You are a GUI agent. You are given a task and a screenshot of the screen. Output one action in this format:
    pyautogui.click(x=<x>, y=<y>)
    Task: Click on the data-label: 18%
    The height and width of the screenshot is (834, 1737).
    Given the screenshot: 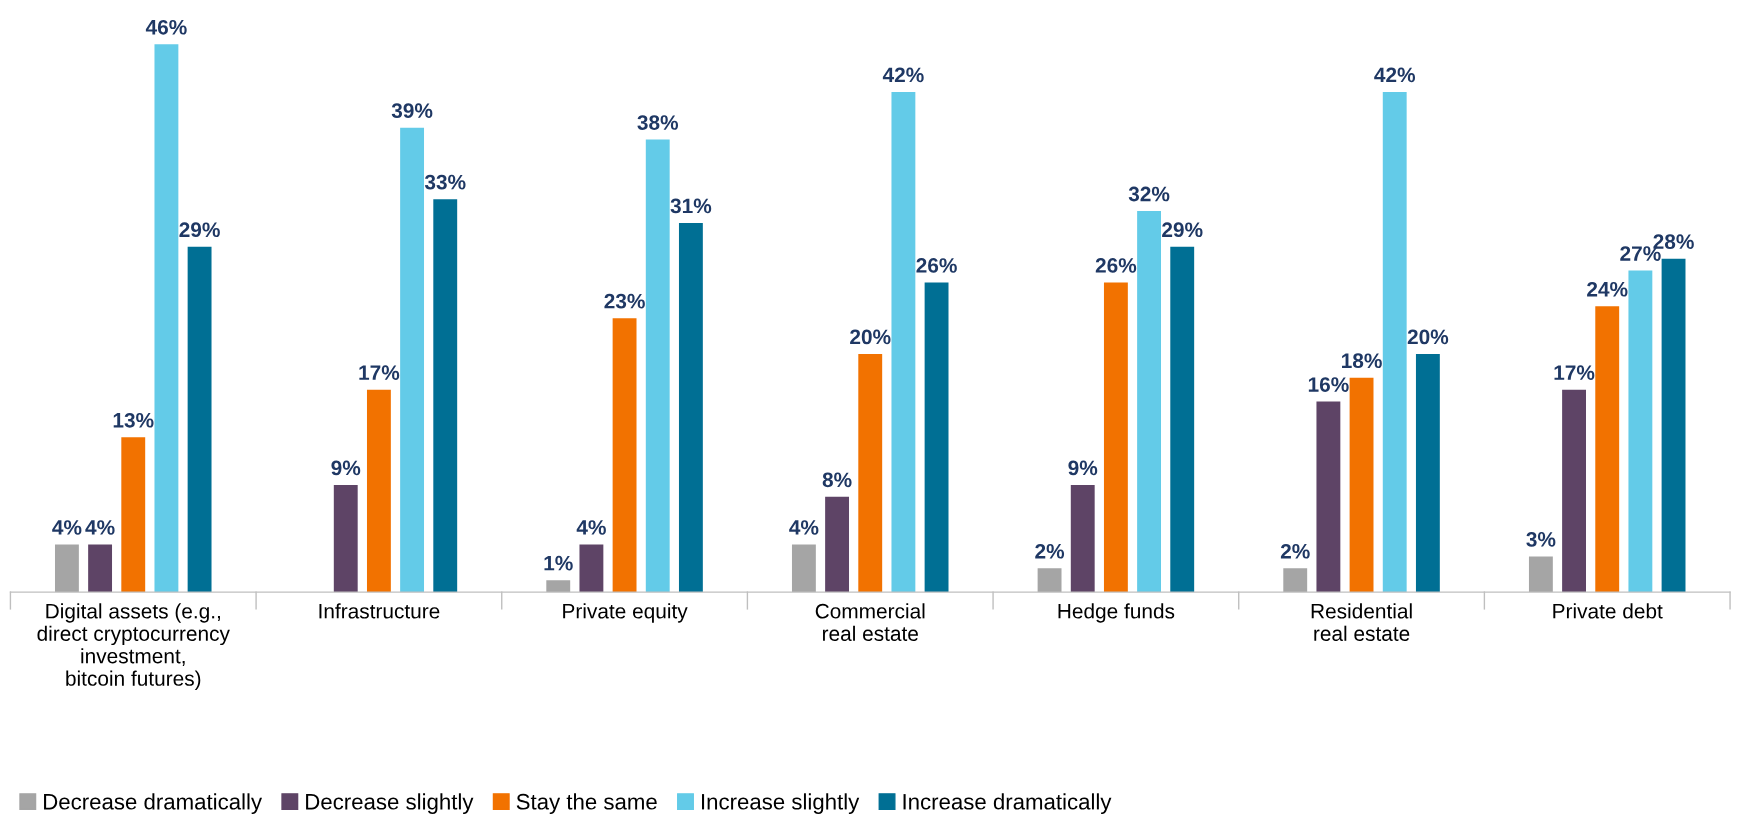 What is the action you would take?
    pyautogui.click(x=1362, y=361)
    